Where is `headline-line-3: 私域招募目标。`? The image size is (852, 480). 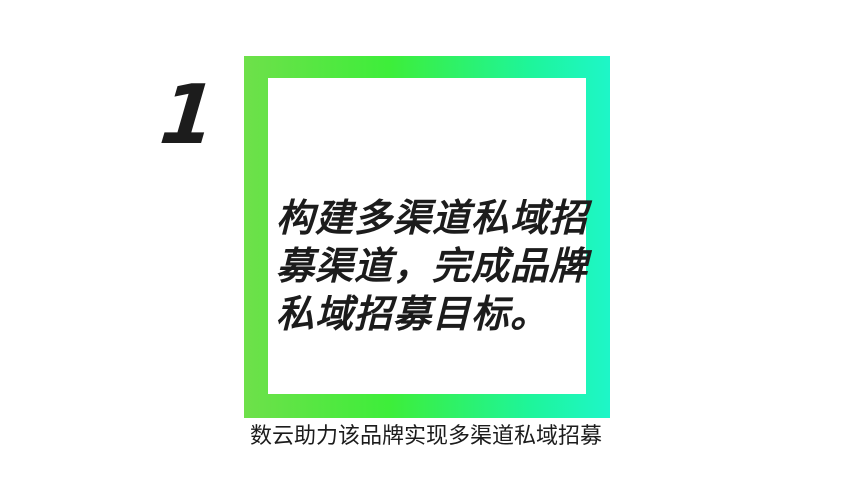 headline-line-3: 私域招募目标。 is located at coordinates (413, 314).